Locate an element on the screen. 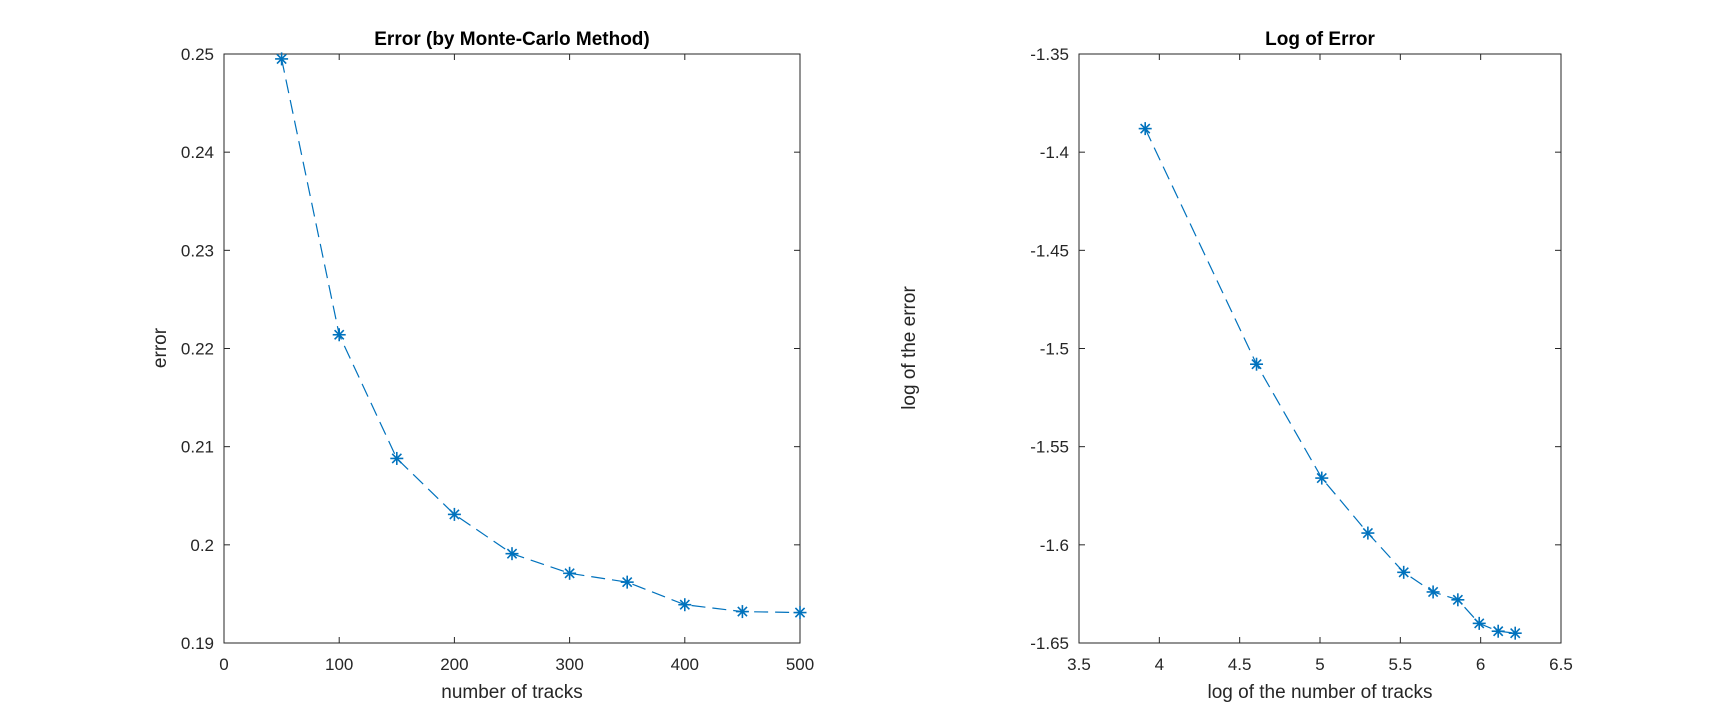 This screenshot has height=718, width=1716. log-error-y-axis-label: log of the error is located at coordinates (909, 348).